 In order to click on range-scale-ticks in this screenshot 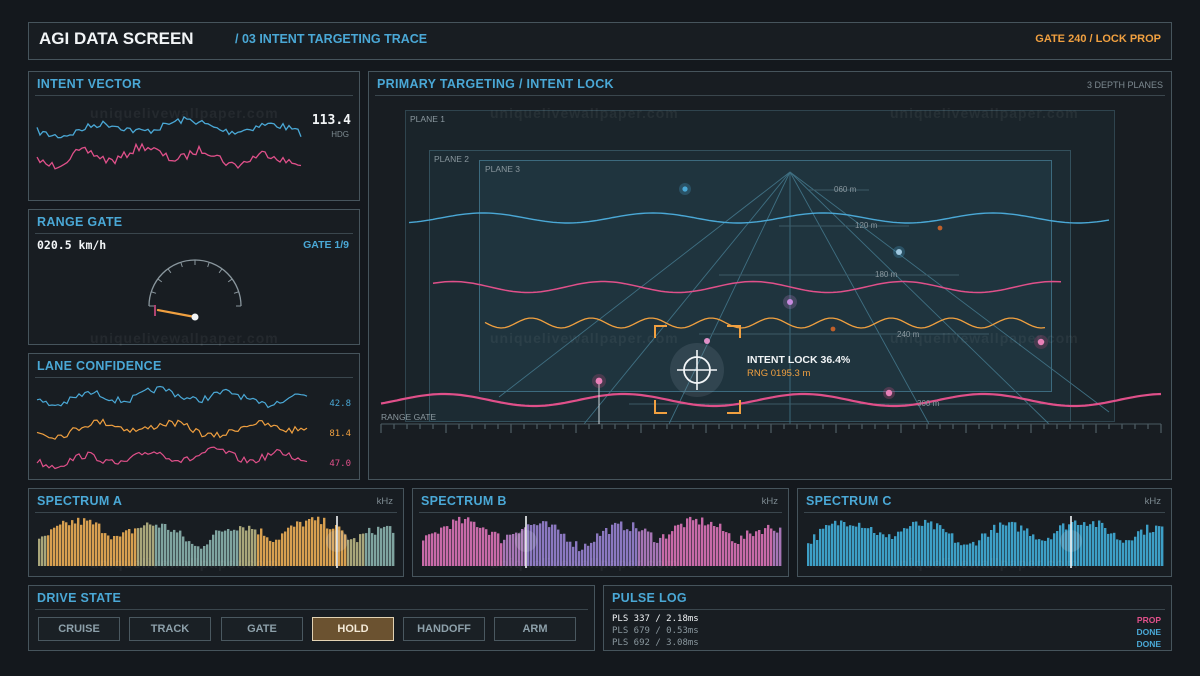, I will do `click(771, 428)`.